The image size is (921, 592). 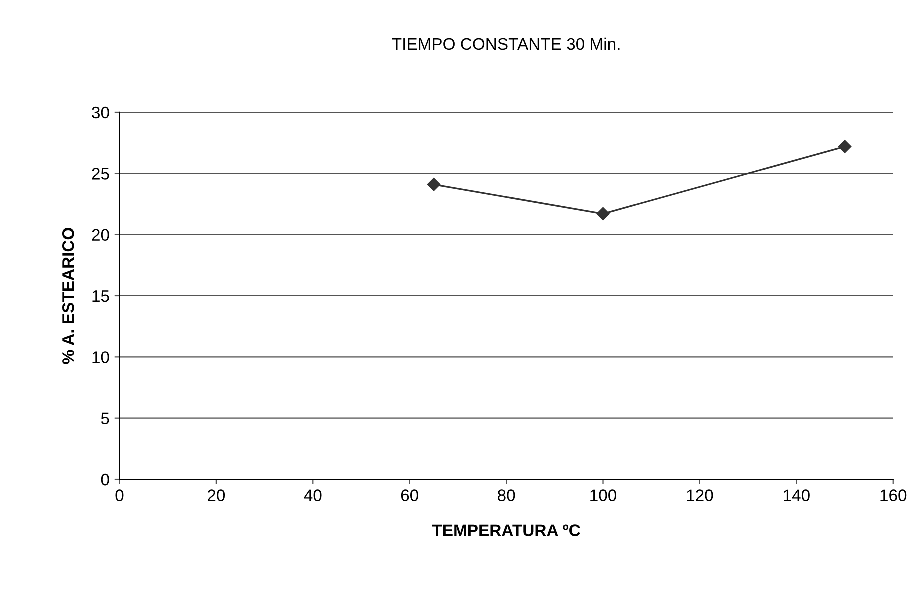 What do you see at coordinates (409, 496) in the screenshot?
I see `x-tick-label: 60` at bounding box center [409, 496].